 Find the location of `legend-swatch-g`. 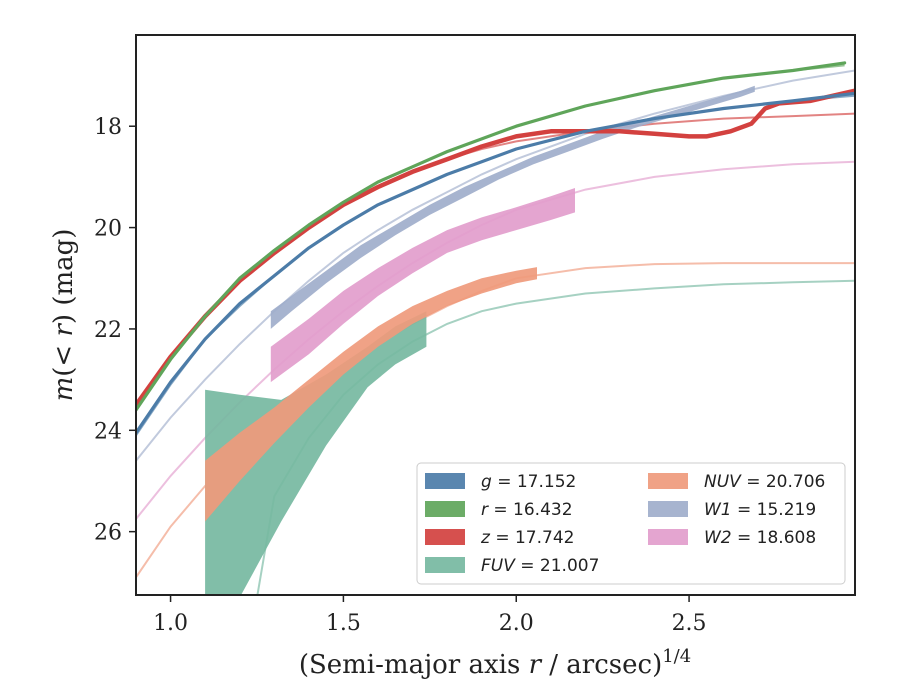

legend-swatch-g is located at coordinates (445, 481).